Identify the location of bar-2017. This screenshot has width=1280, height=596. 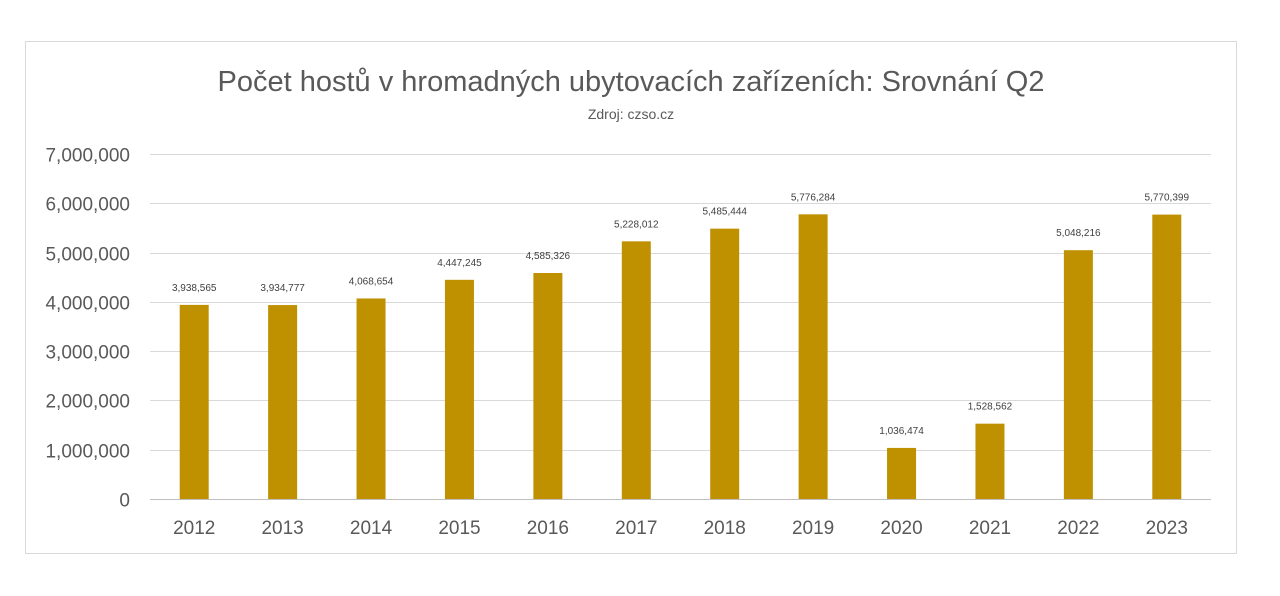
(636, 370).